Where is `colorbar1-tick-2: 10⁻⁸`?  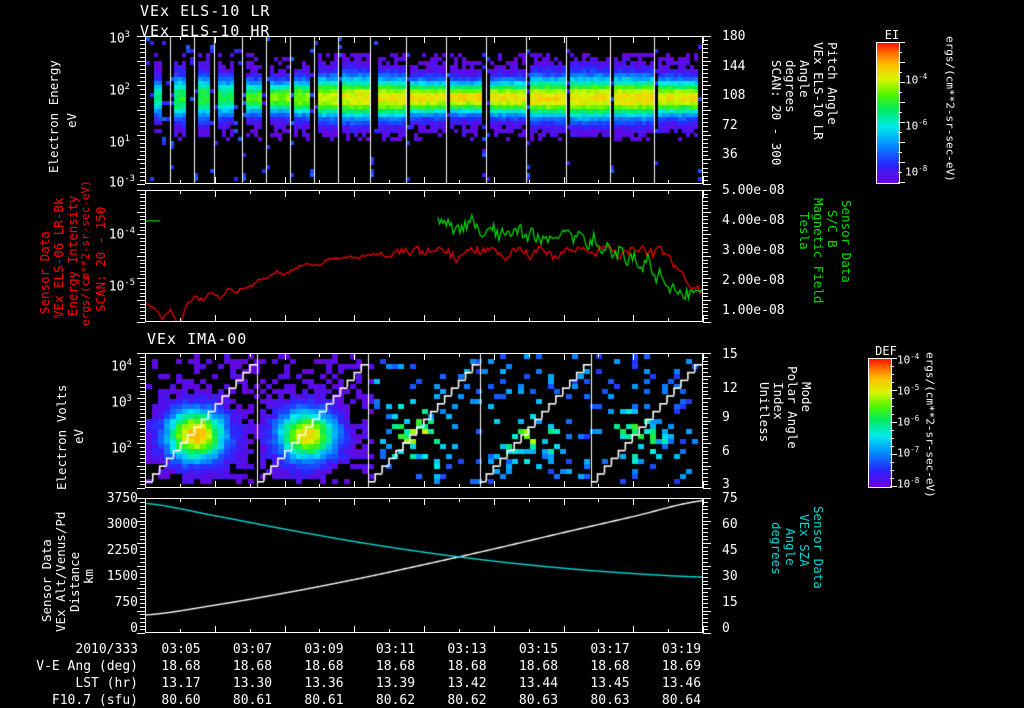
colorbar1-tick-2: 10⁻⁸ is located at coordinates (916, 171).